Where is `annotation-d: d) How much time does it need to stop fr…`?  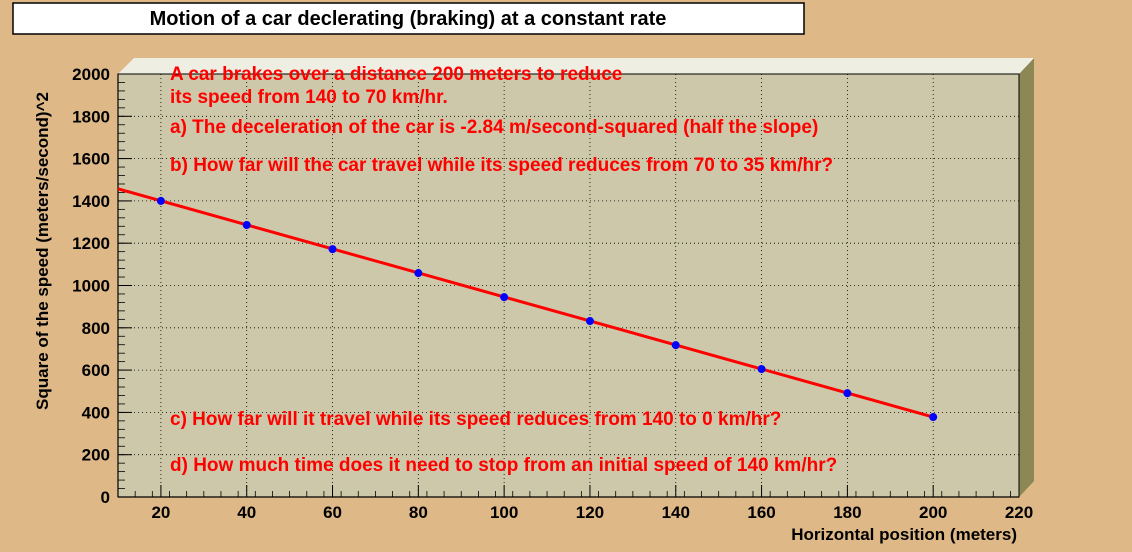
annotation-d: d) How much time does it need to stop fr… is located at coordinates (503, 465).